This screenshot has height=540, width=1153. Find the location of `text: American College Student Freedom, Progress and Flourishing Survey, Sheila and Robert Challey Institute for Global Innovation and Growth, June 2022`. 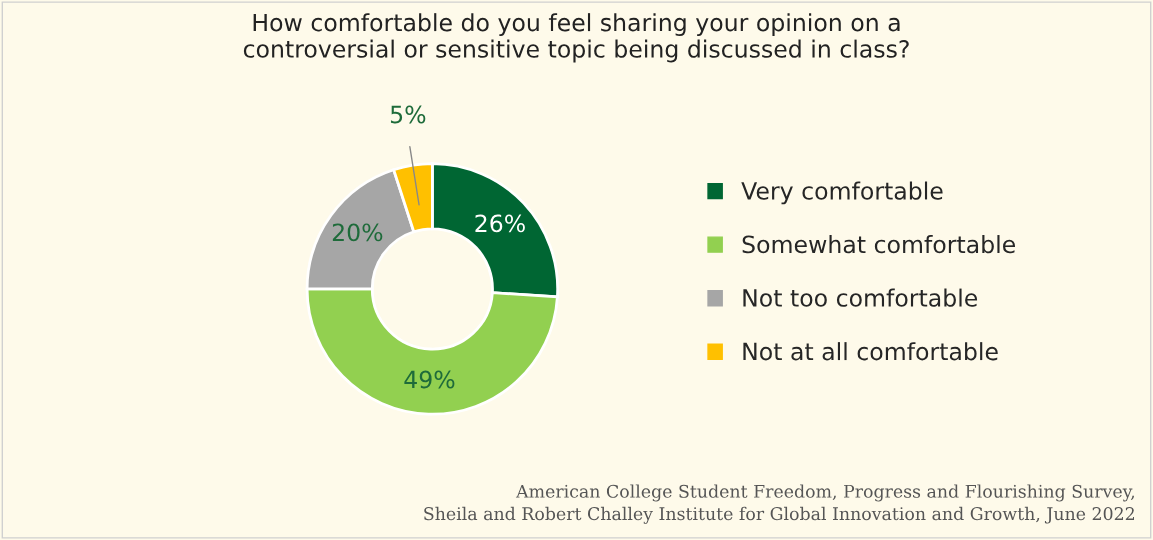

text: American College Student Freedom, Progress and Flourishing Survey, Sheila and Robert Challey Institute for Global Innovation and Growth, June 2022 is located at coordinates (779, 504).